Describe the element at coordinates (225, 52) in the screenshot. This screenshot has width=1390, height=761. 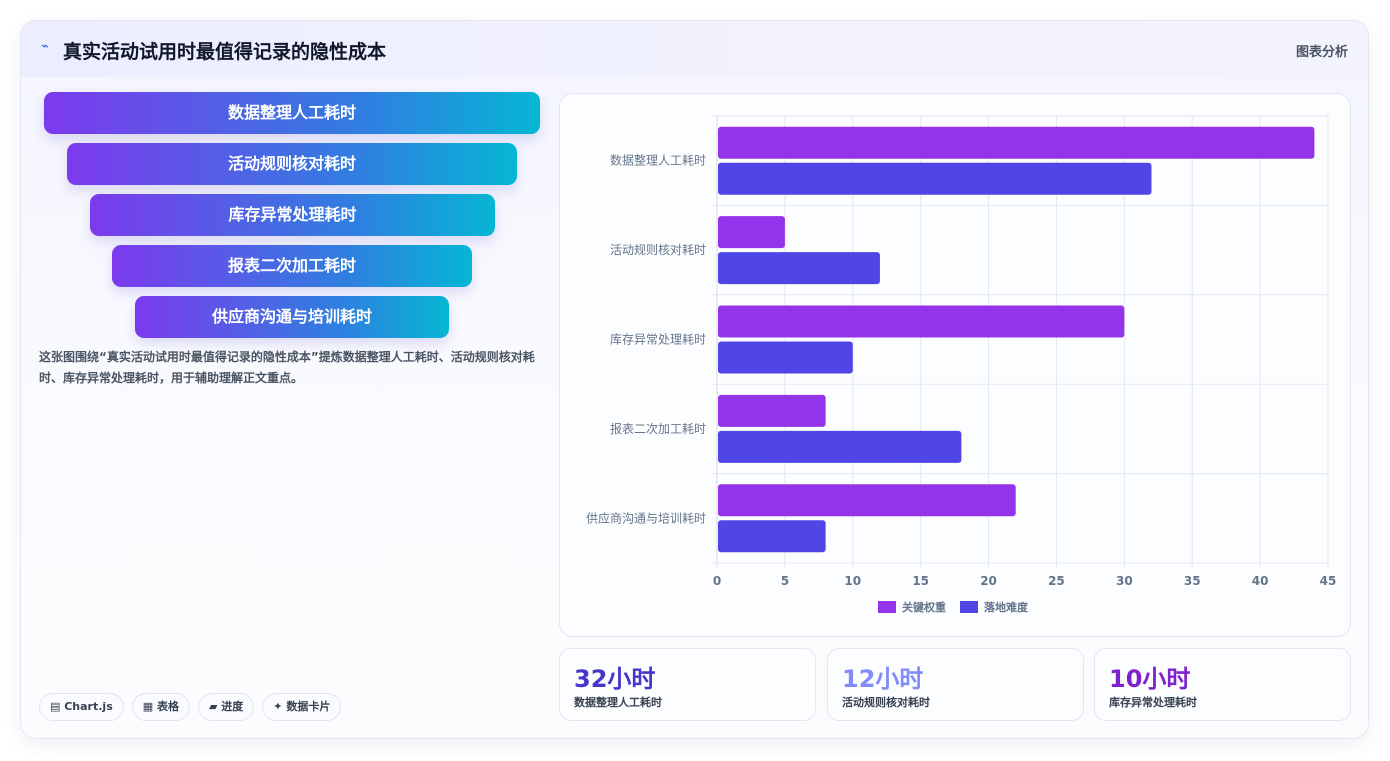
I see `page-title: 真实活动试用时最值得记录的隐性成本` at that location.